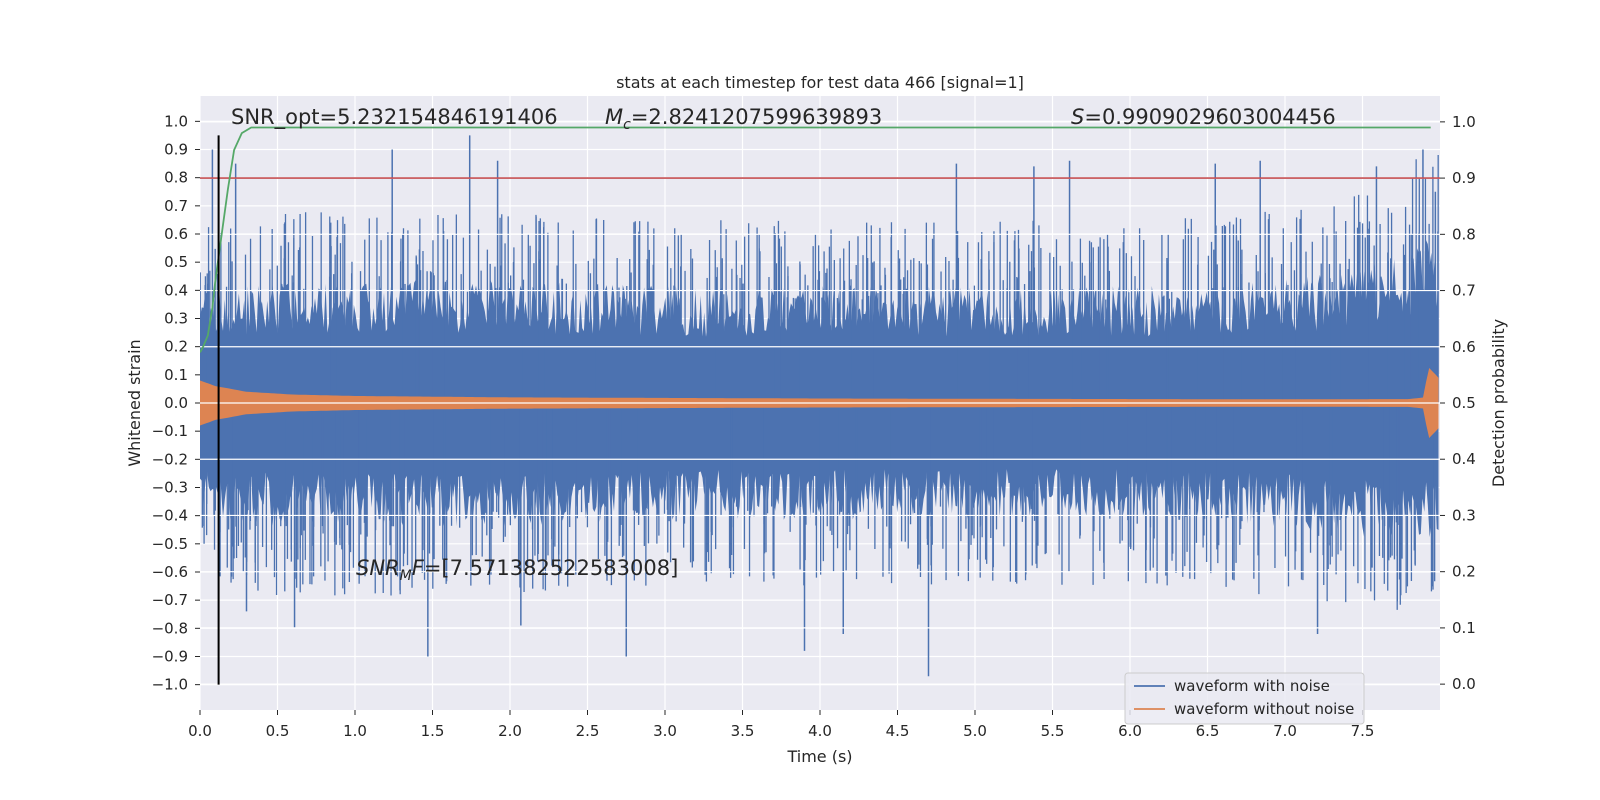  Describe the element at coordinates (176, 178) in the screenshot. I see `y-tick-label: 0.8` at that location.